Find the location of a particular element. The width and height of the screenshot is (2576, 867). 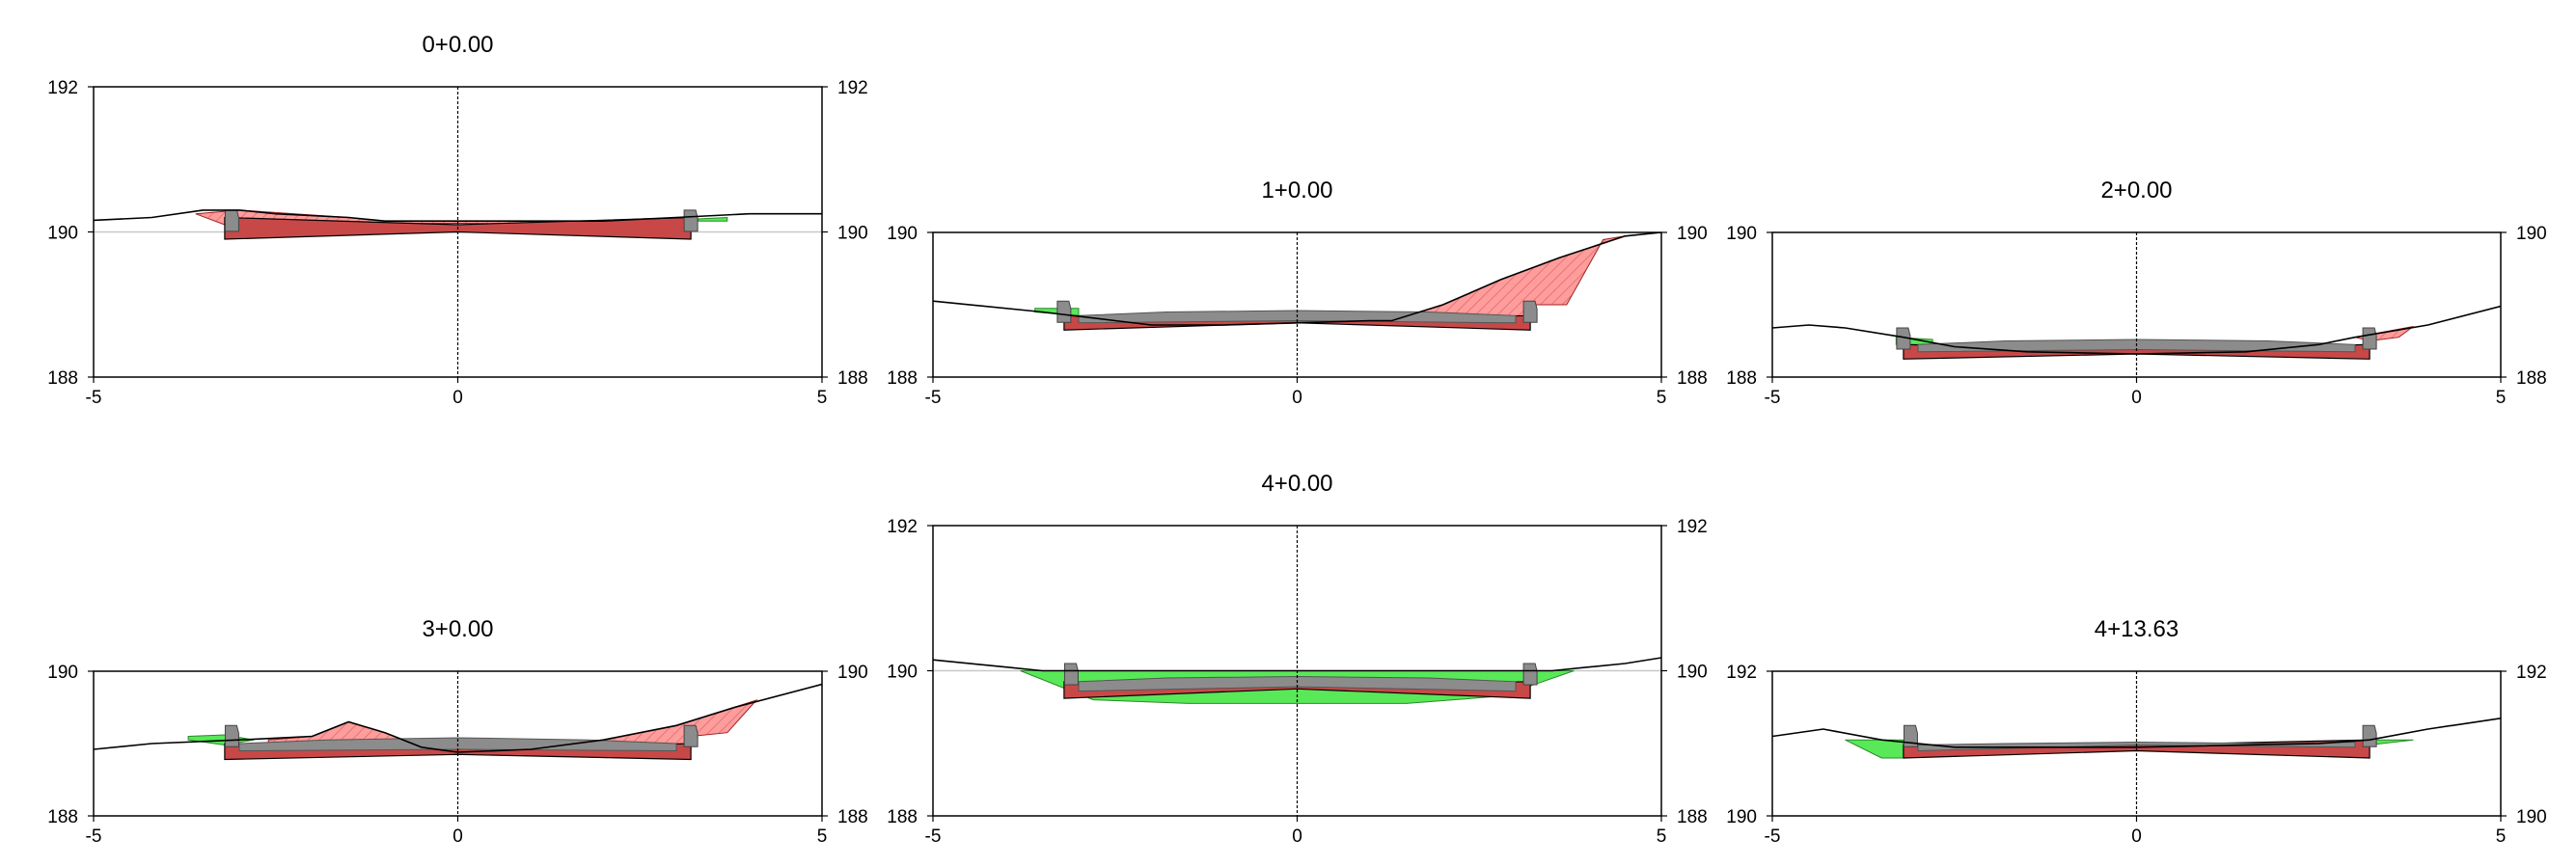

section-station-title: 4+0.00 is located at coordinates (1296, 484).